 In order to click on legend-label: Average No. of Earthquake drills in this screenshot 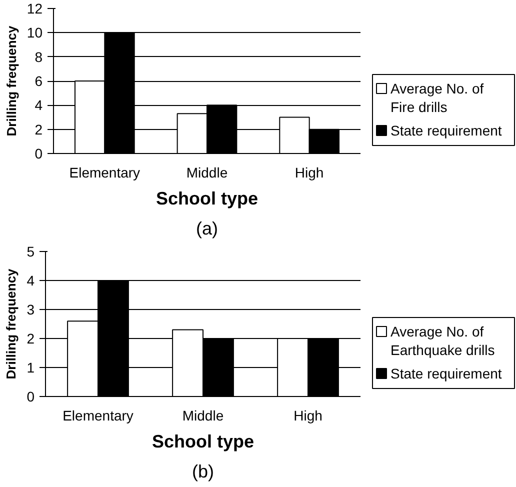, I will do `click(442, 341)`.